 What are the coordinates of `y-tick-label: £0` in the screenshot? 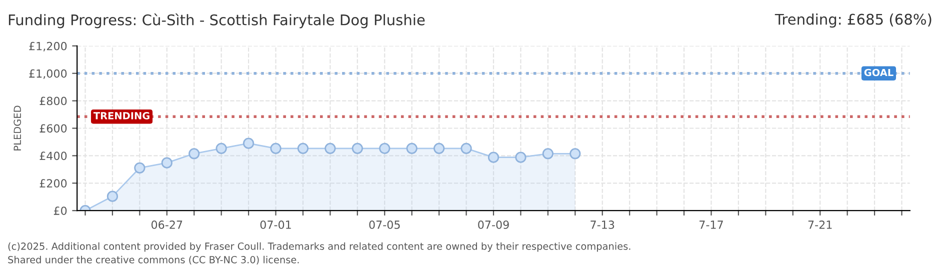 It's located at (60, 210).